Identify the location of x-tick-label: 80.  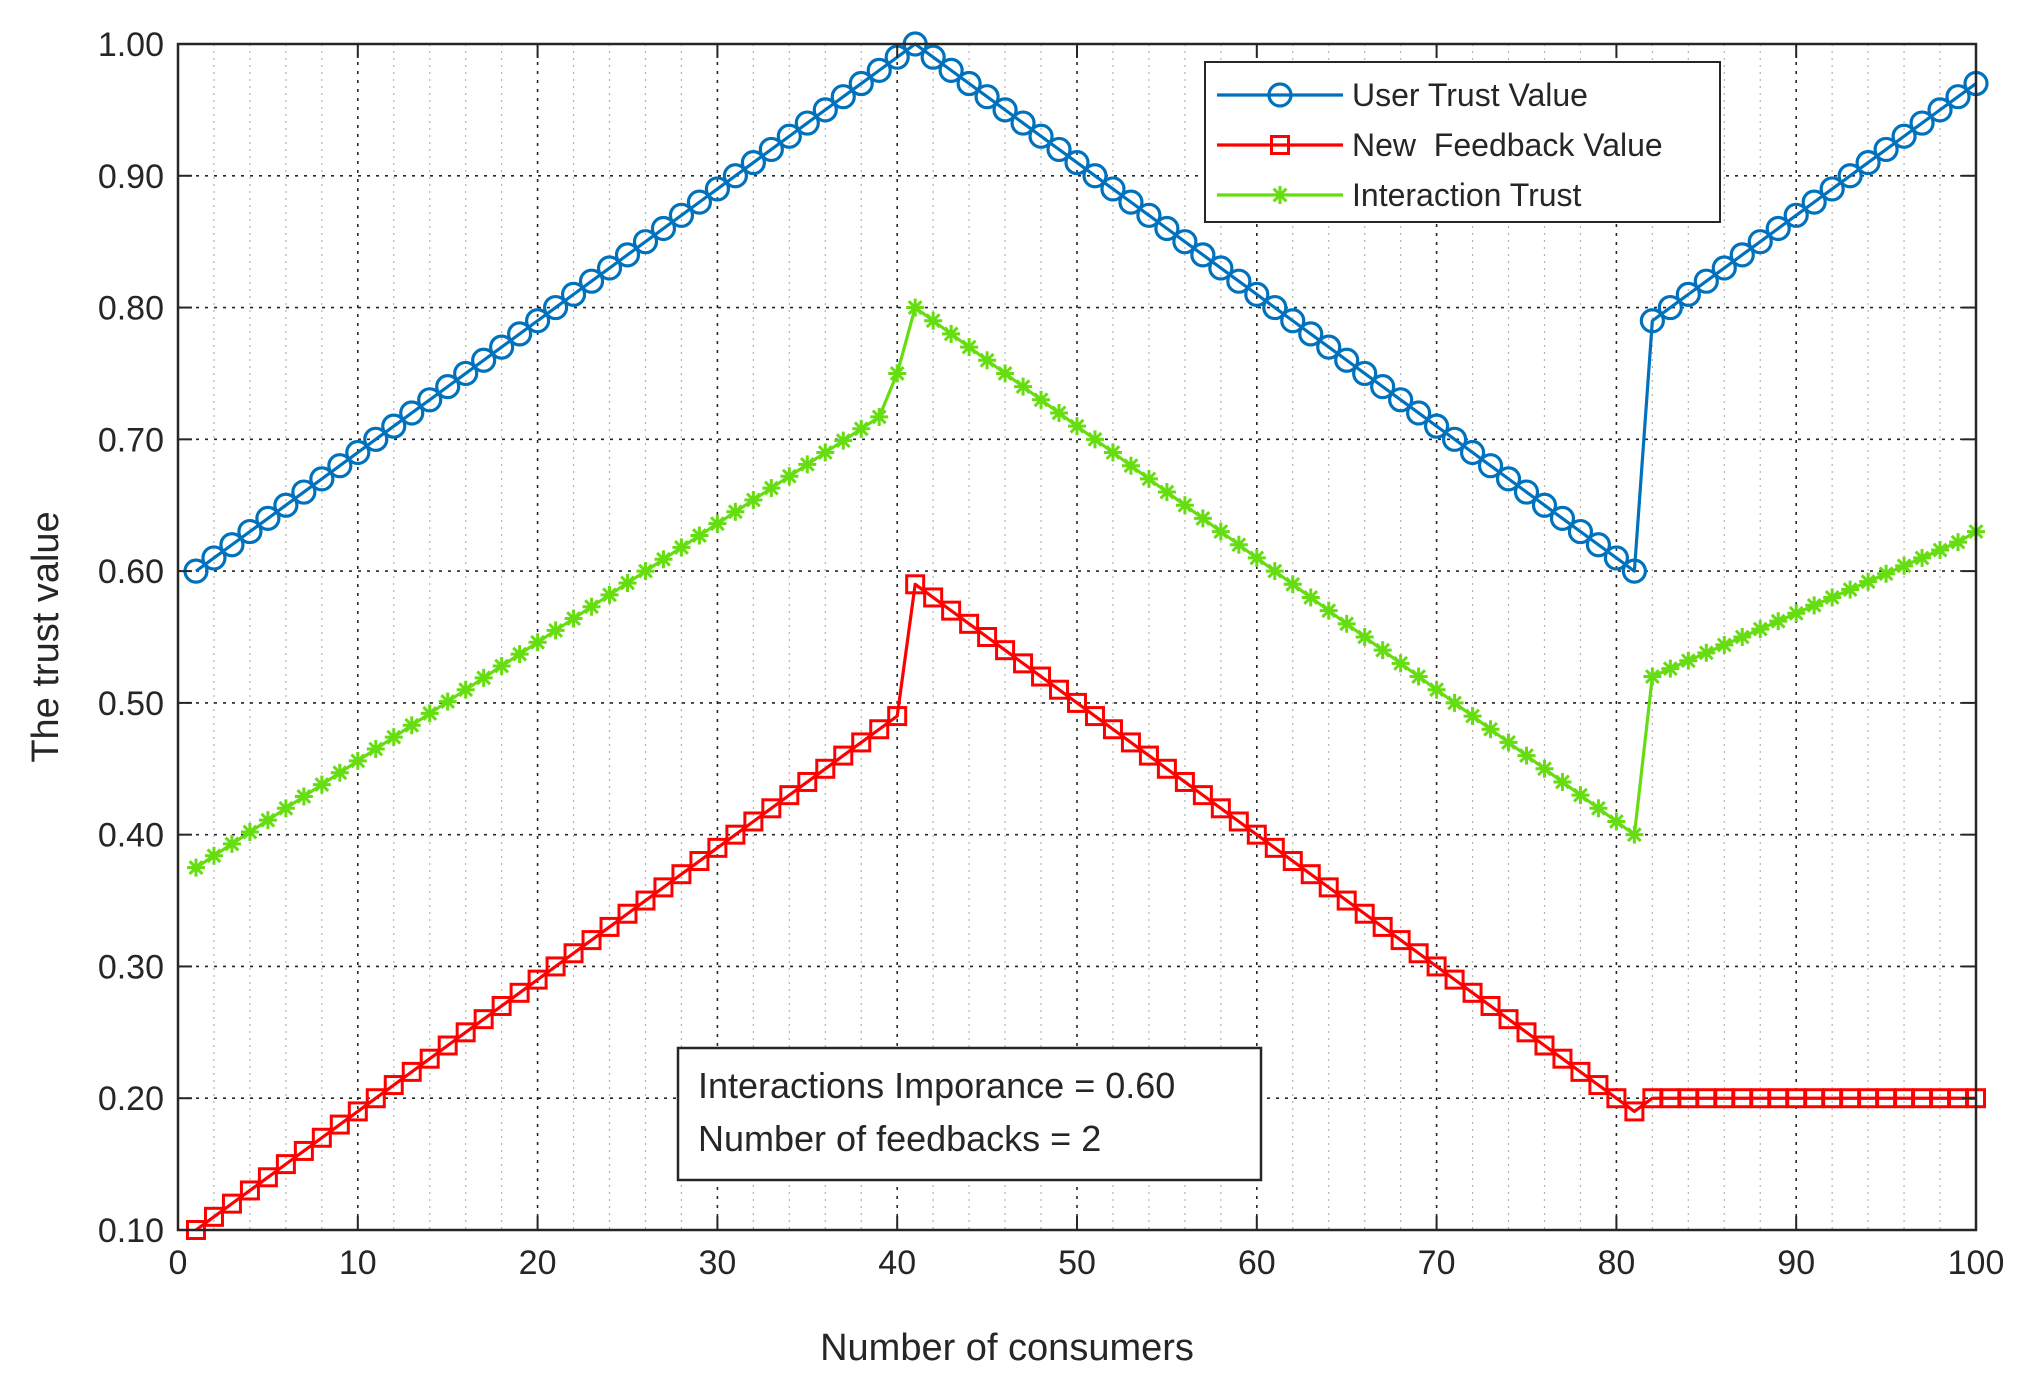
(1616, 1263).